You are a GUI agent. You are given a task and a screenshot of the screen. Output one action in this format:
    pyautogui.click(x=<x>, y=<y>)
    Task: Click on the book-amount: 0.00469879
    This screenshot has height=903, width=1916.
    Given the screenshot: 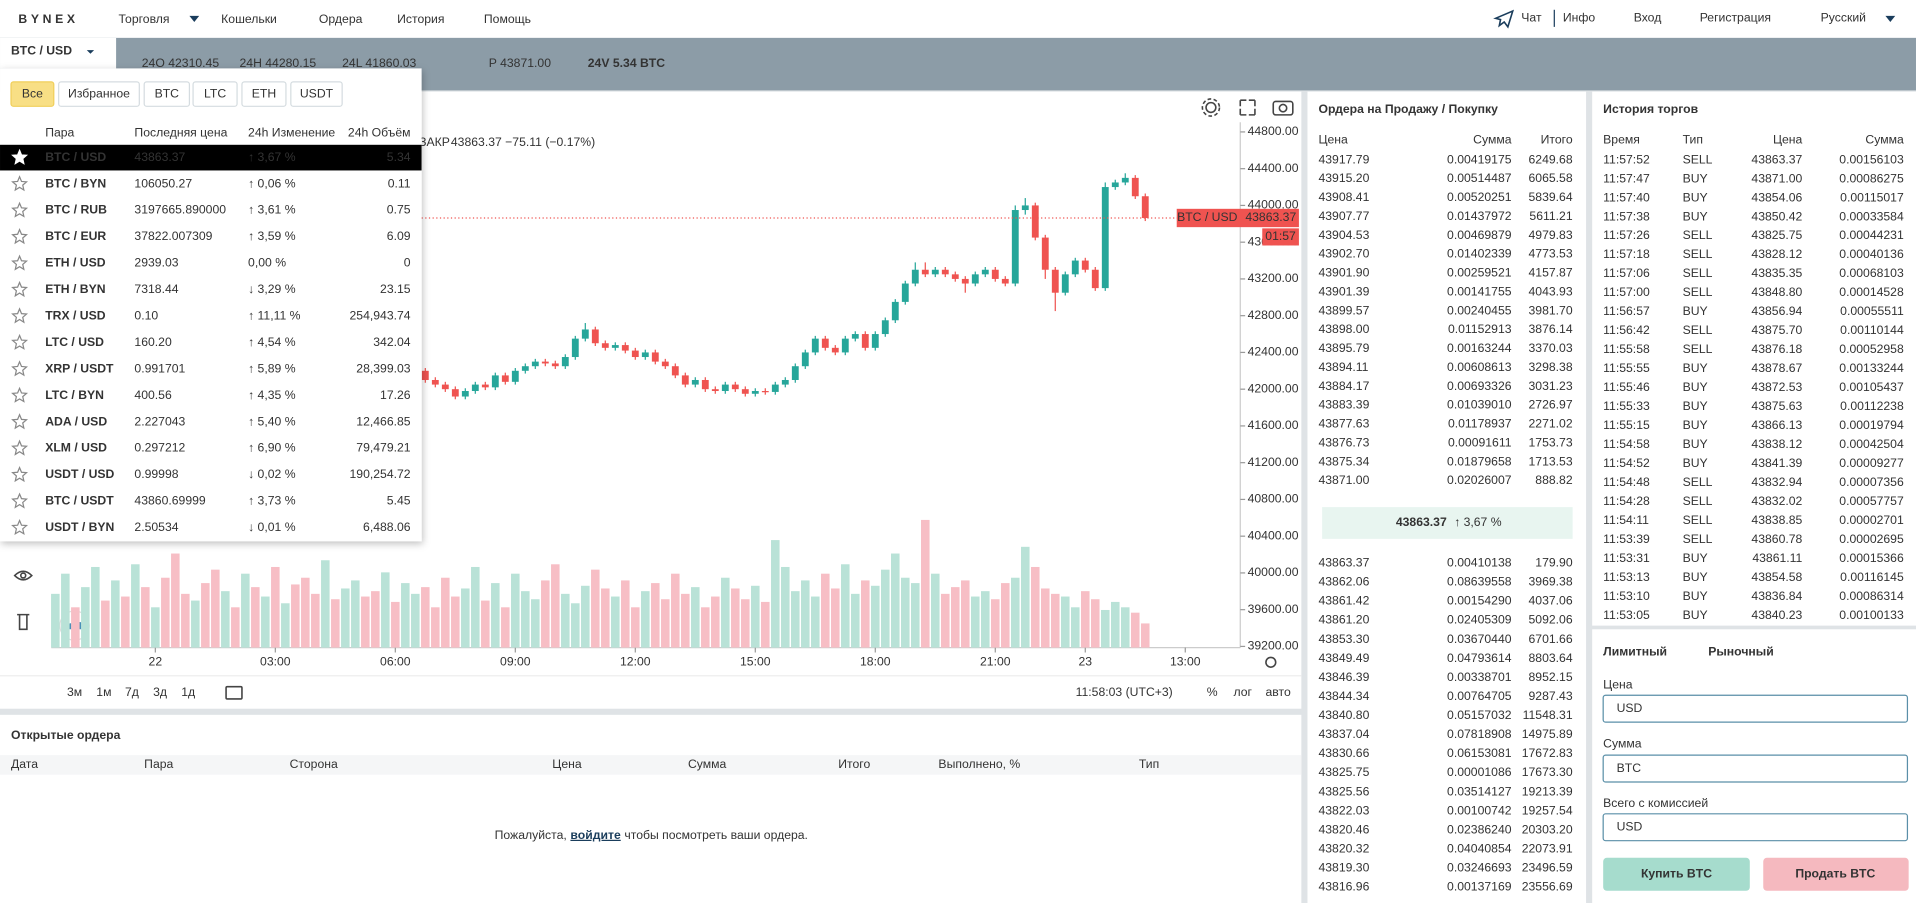 What is the action you would take?
    pyautogui.click(x=1479, y=235)
    